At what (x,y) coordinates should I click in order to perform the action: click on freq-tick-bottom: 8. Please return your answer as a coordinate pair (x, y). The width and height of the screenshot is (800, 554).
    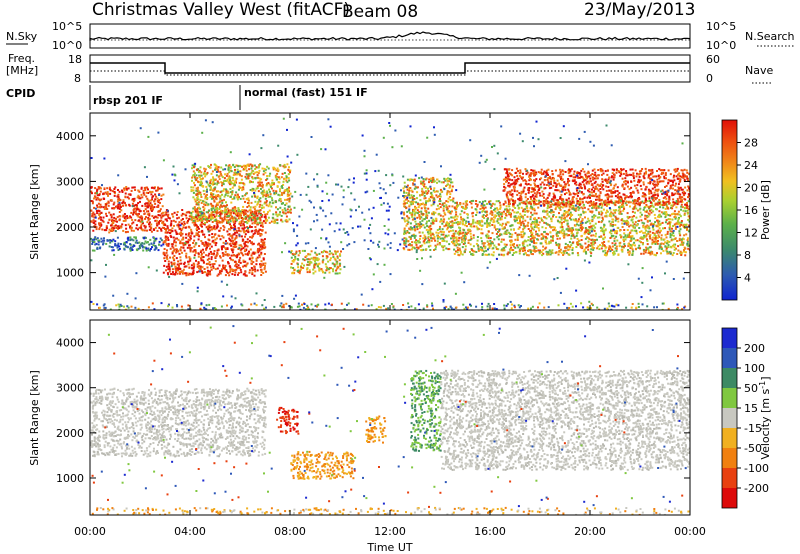
    Looking at the image, I should click on (77, 78).